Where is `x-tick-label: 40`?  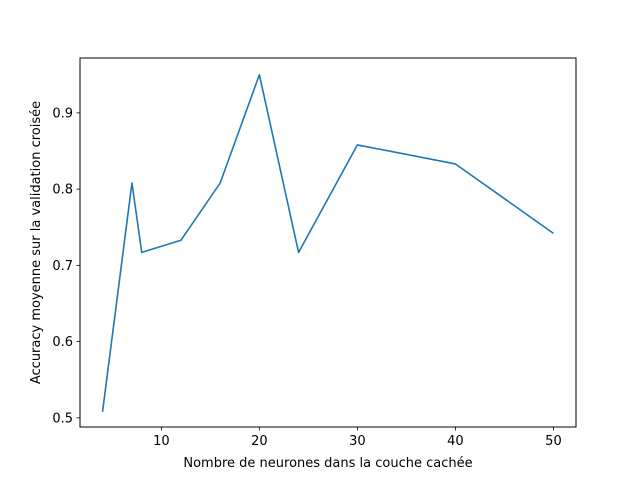
x-tick-label: 40 is located at coordinates (455, 441).